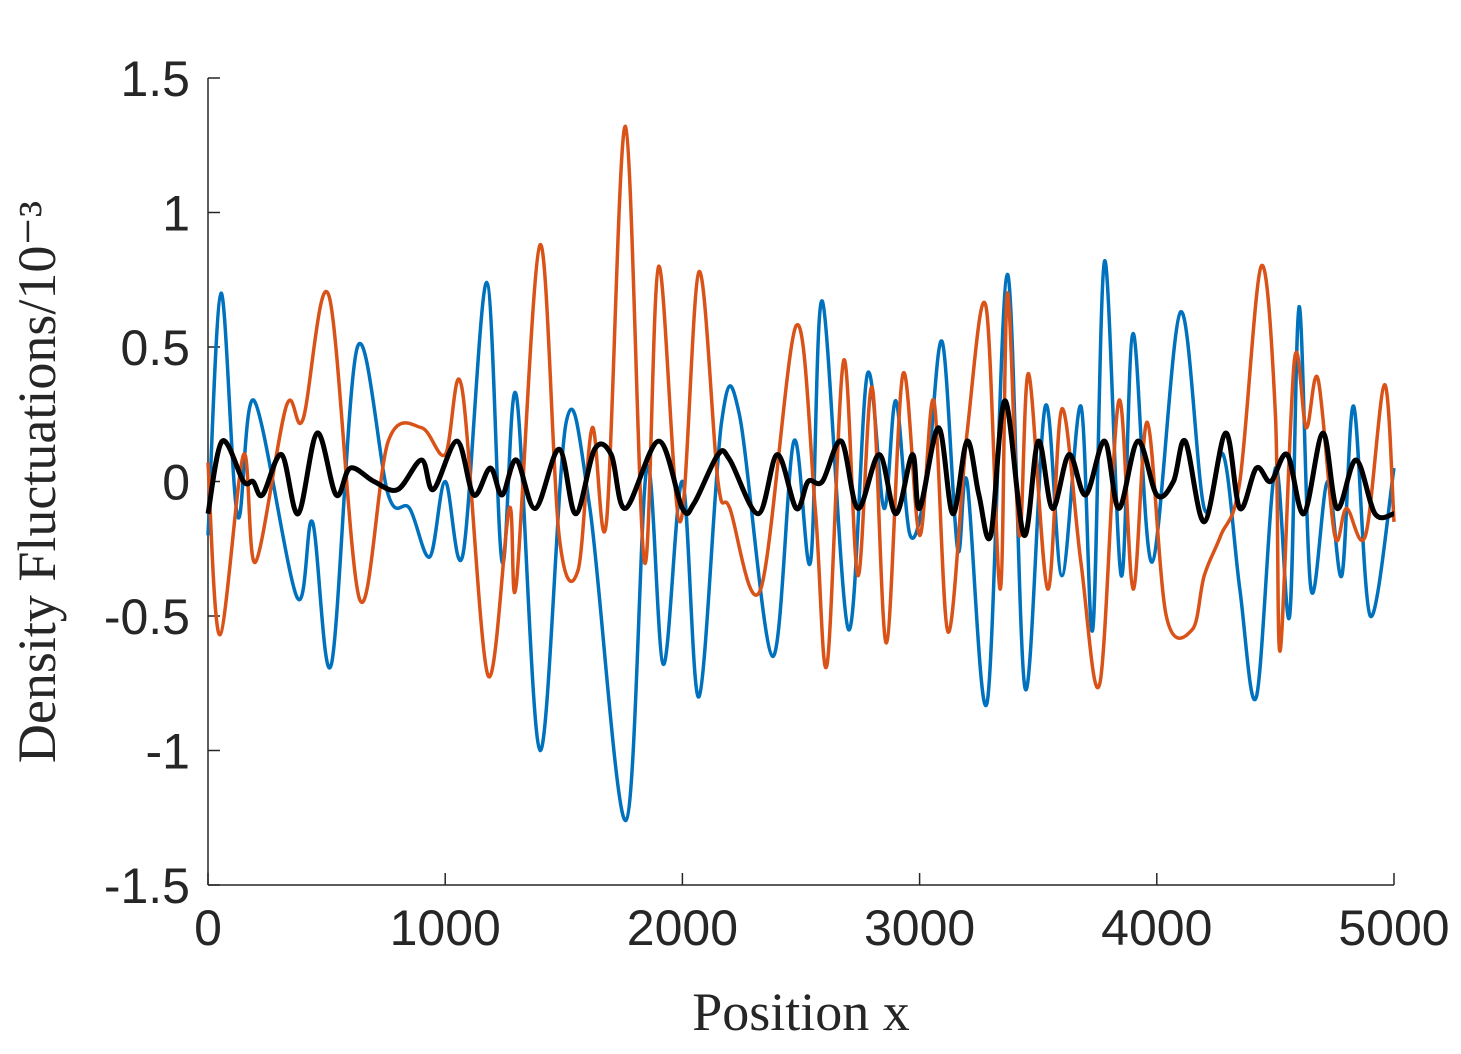 The height and width of the screenshot is (1054, 1461). Describe the element at coordinates (800, 470) in the screenshot. I see `line-series` at that location.